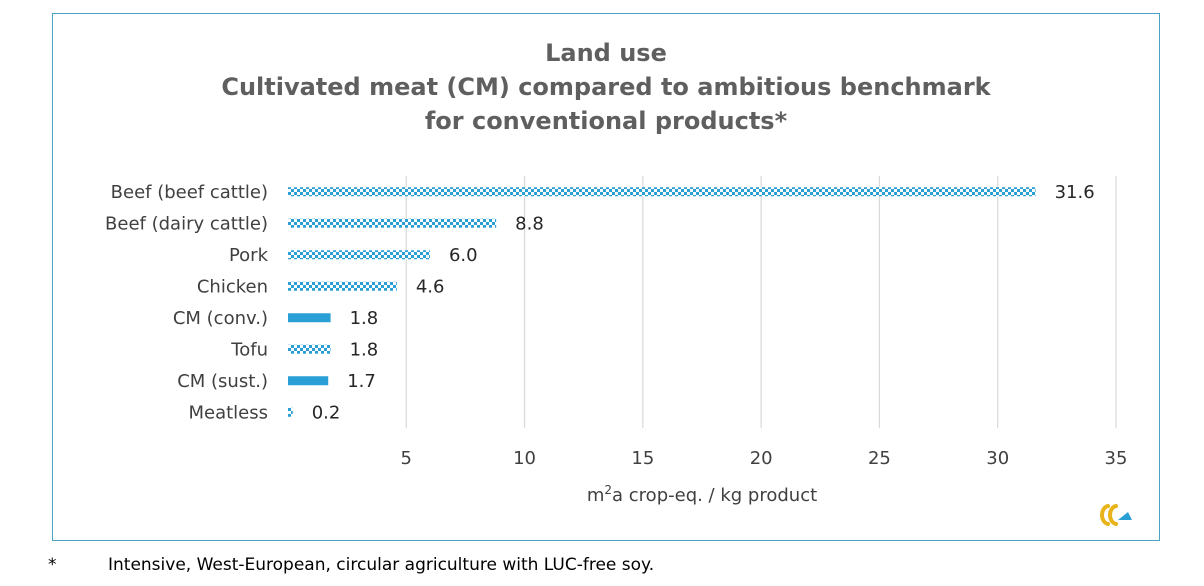 Image resolution: width=1204 pixels, height=586 pixels. I want to click on x-tick-label: 20, so click(761, 458).